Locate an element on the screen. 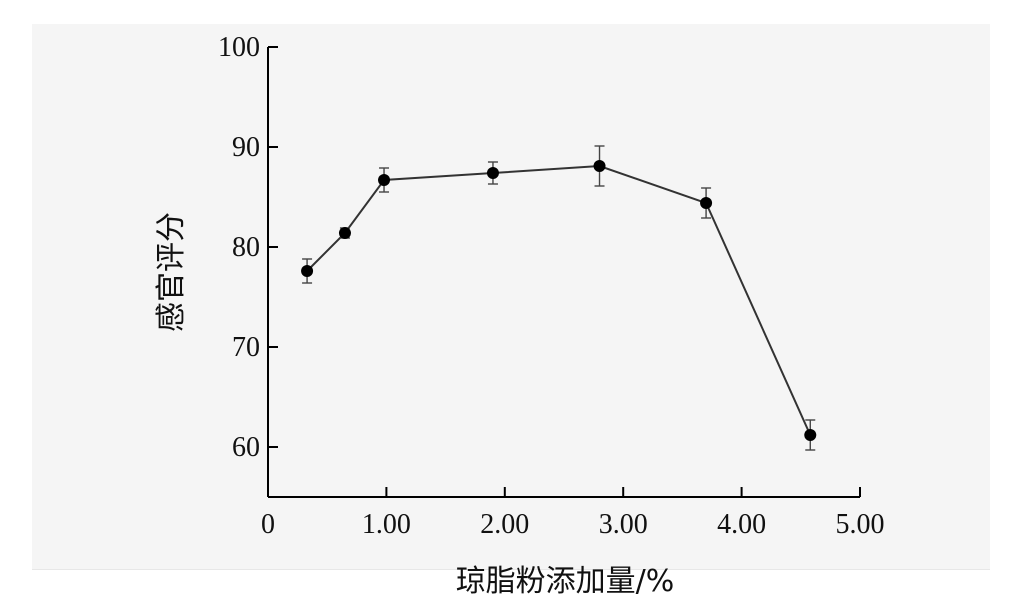 This screenshot has height=604, width=1009. y-tick-label: 60 is located at coordinates (246, 447).